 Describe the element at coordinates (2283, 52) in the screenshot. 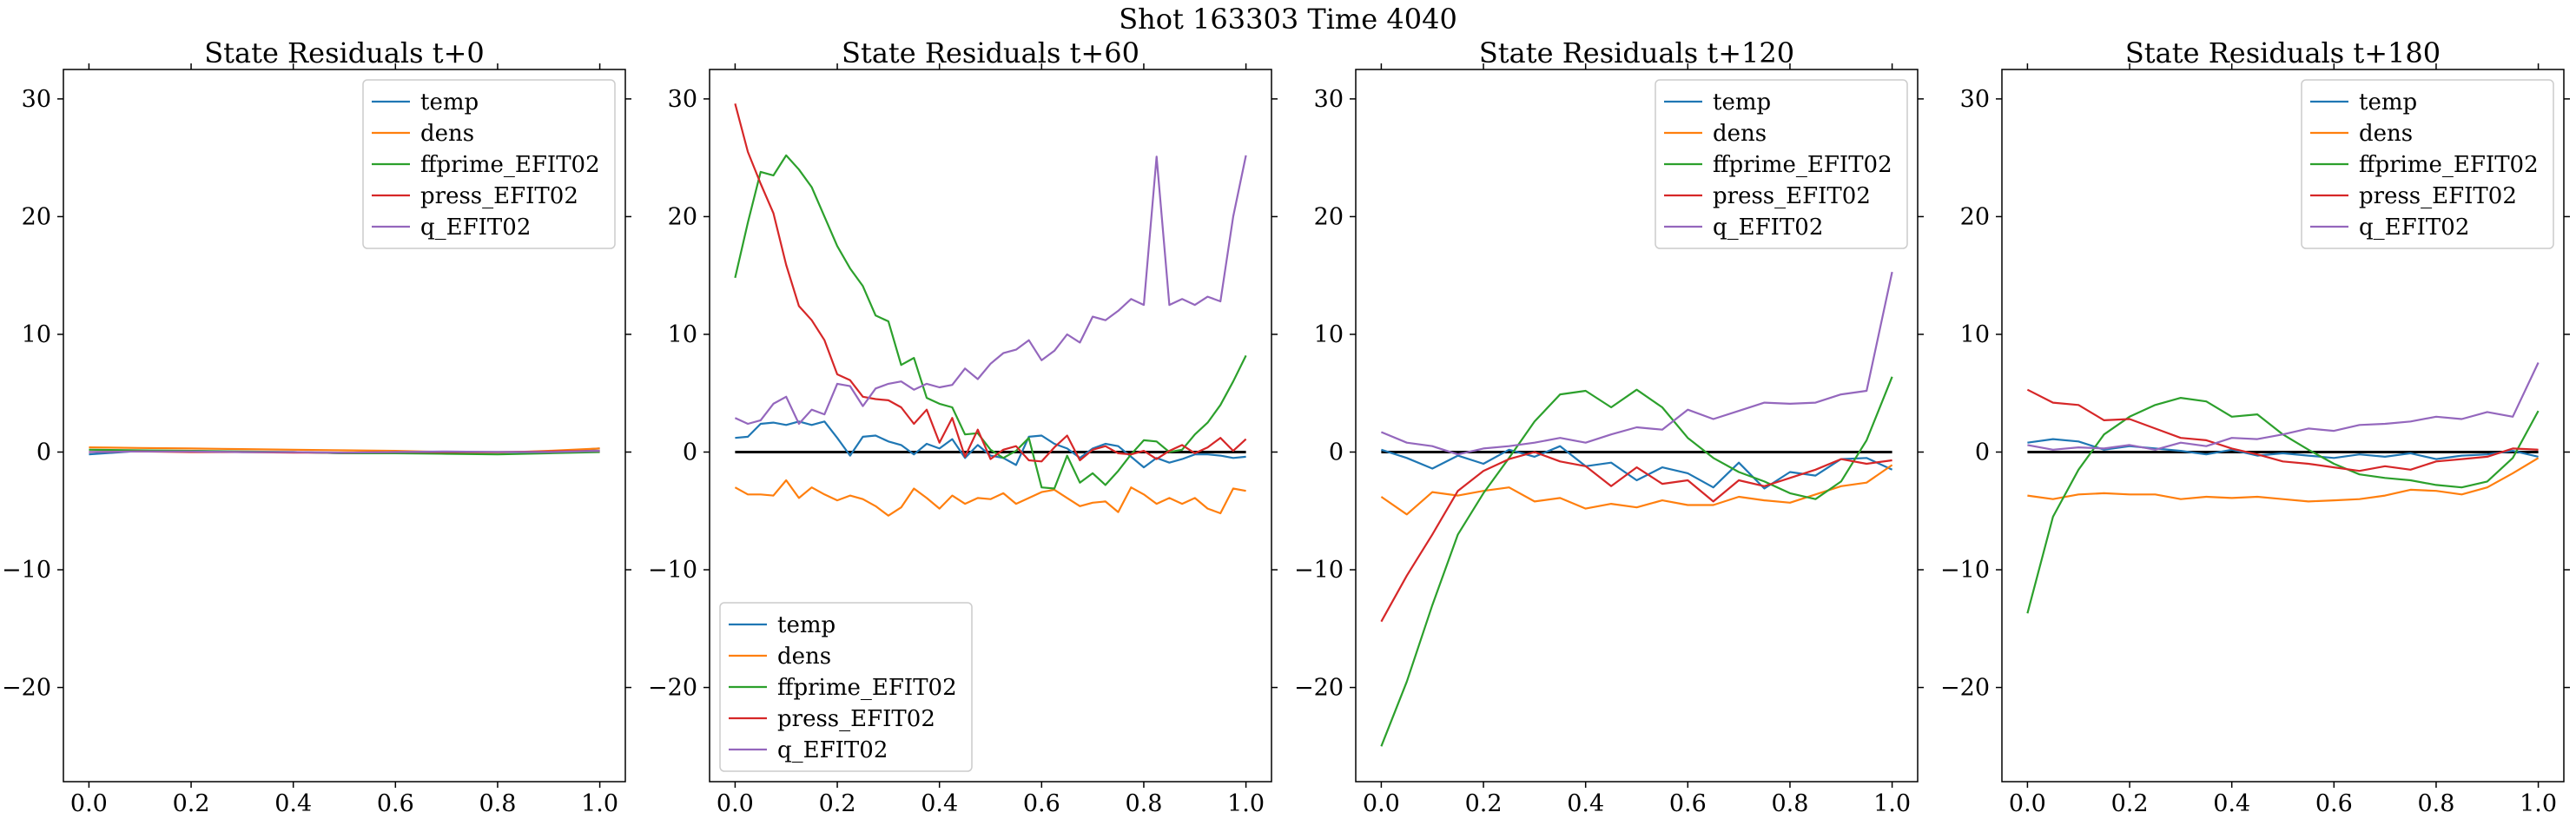

I see `panel-title: State Residuals t+180` at that location.